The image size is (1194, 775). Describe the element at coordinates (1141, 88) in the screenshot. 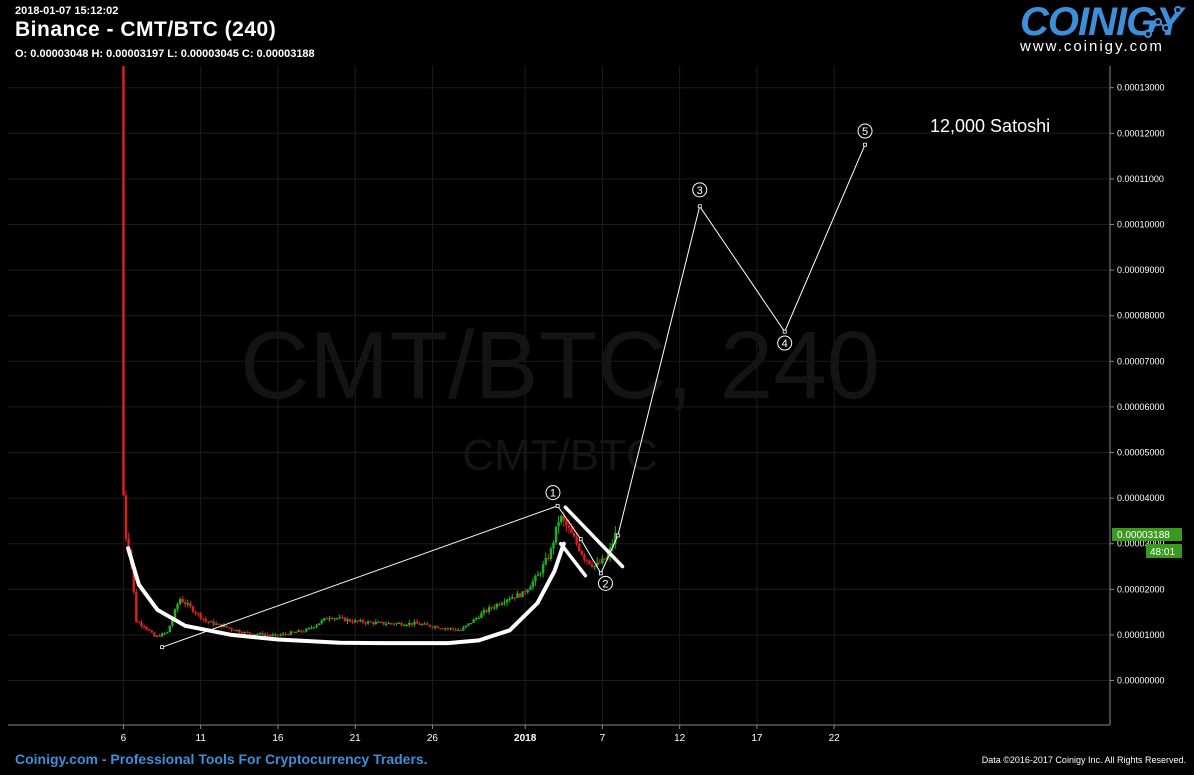

I see `y-tick-label: 0.00013000` at that location.